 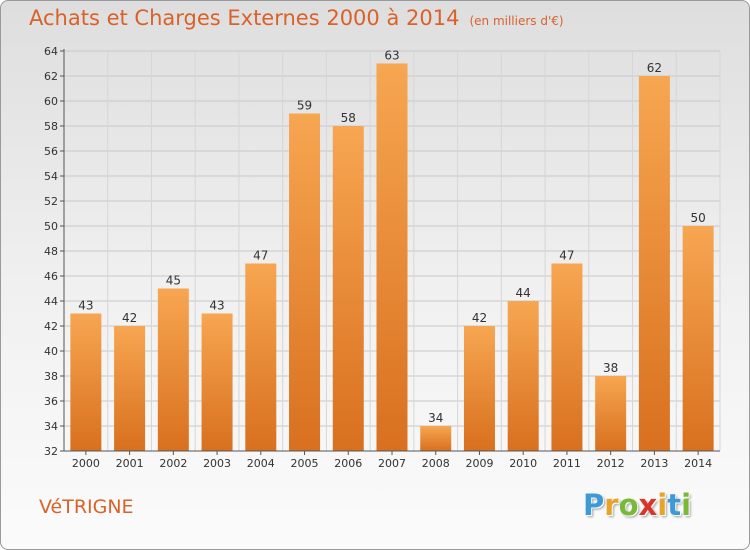 I want to click on logo-letter: P, so click(x=594, y=505).